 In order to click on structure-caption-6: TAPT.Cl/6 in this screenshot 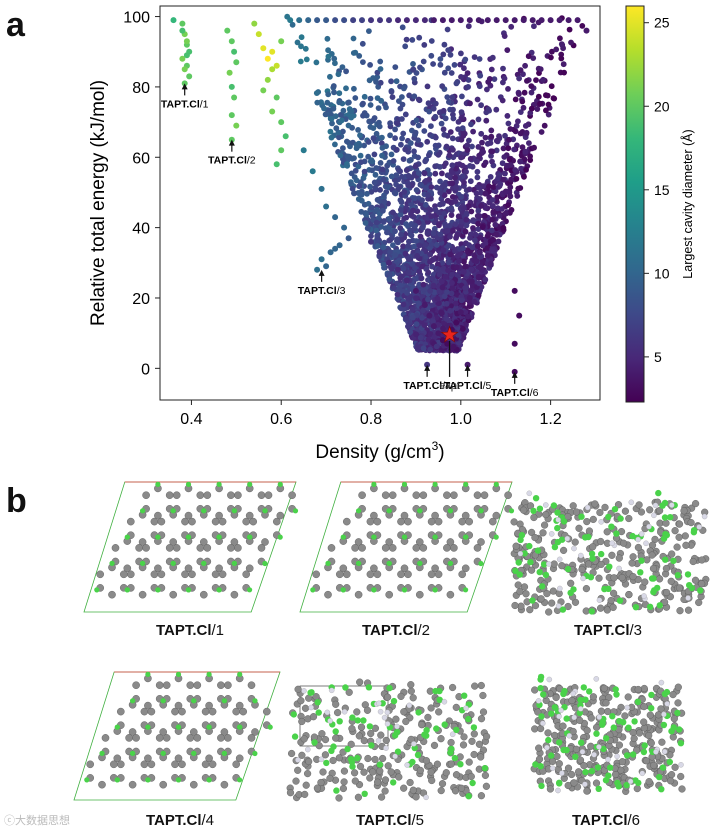, I will do `click(606, 820)`.